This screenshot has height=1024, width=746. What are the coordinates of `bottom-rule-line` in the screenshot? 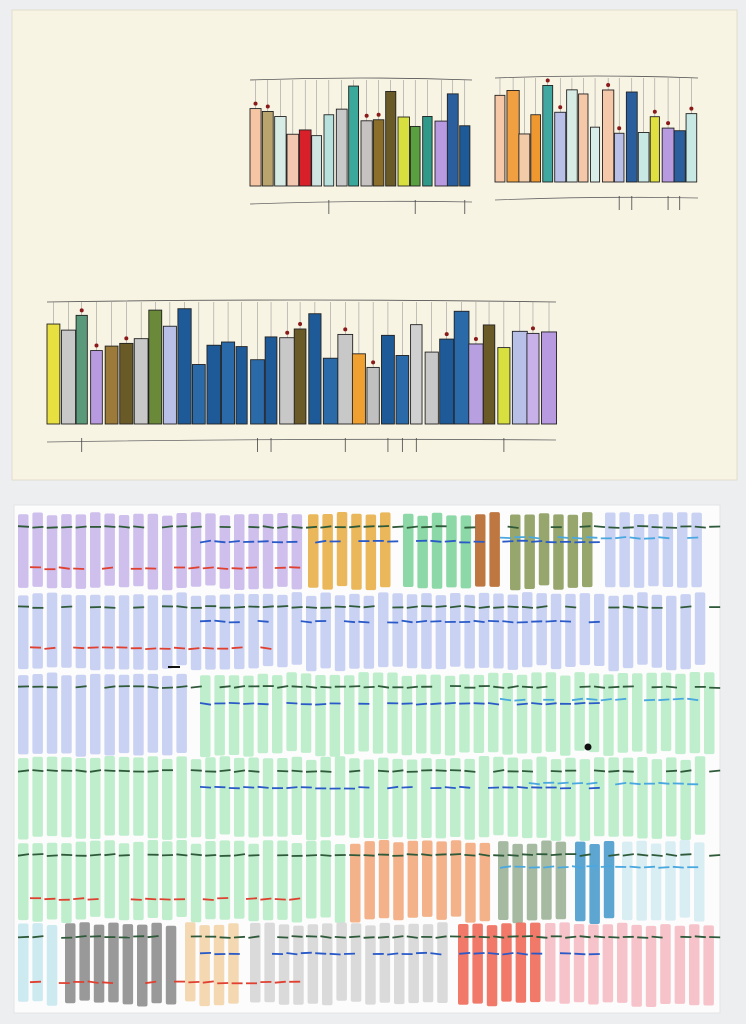 It's located at (596, 198).